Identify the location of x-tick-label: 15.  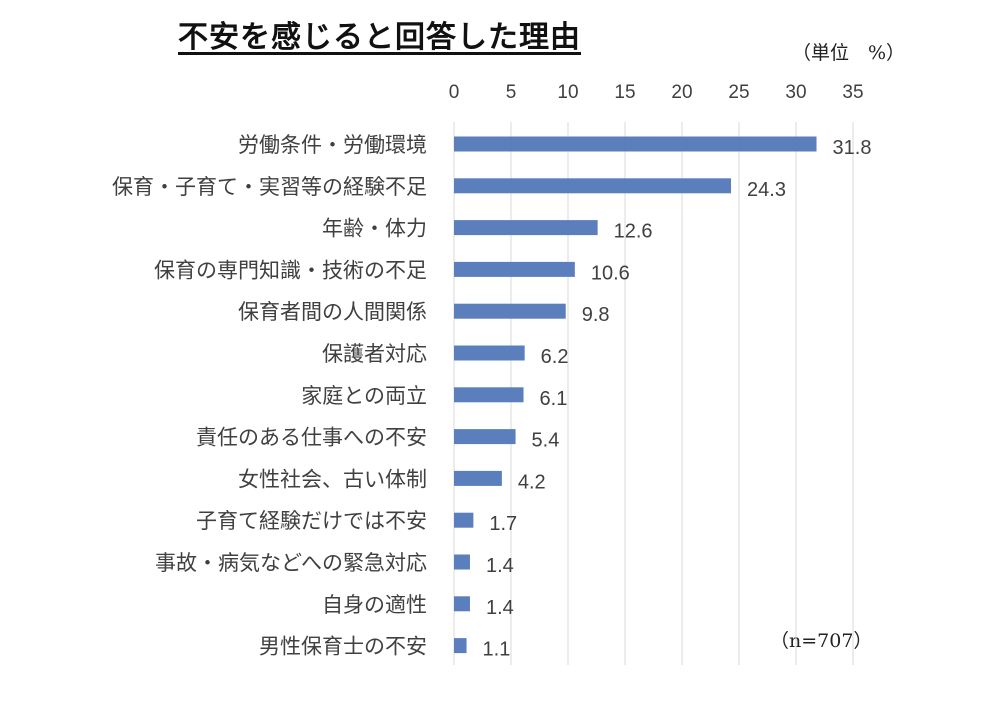
(624, 92).